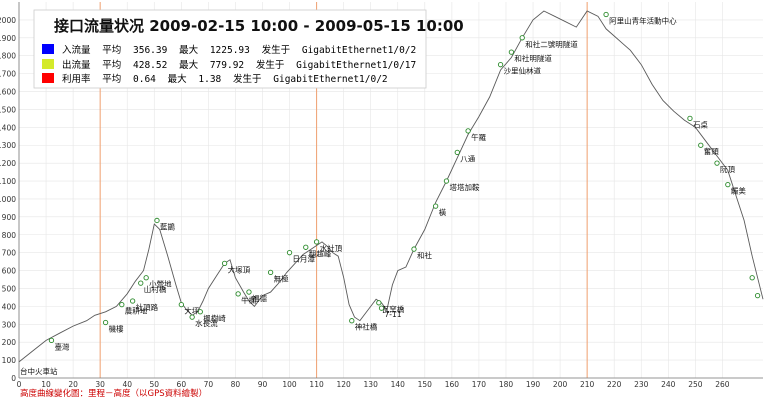  Describe the element at coordinates (61, 346) in the screenshot. I see `waypoint-label: 臺灣` at that location.